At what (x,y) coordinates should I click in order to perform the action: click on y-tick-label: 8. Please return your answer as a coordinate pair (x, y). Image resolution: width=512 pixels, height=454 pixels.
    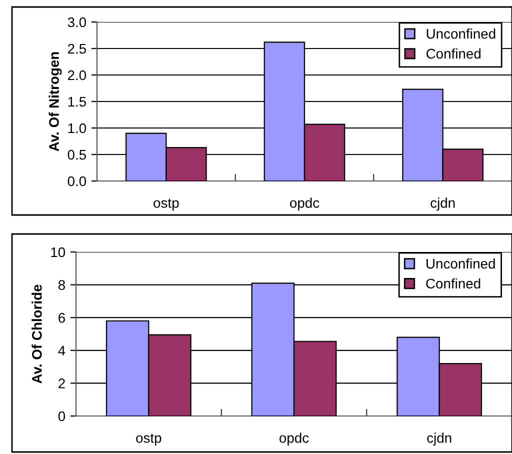
    Looking at the image, I should click on (61, 285).